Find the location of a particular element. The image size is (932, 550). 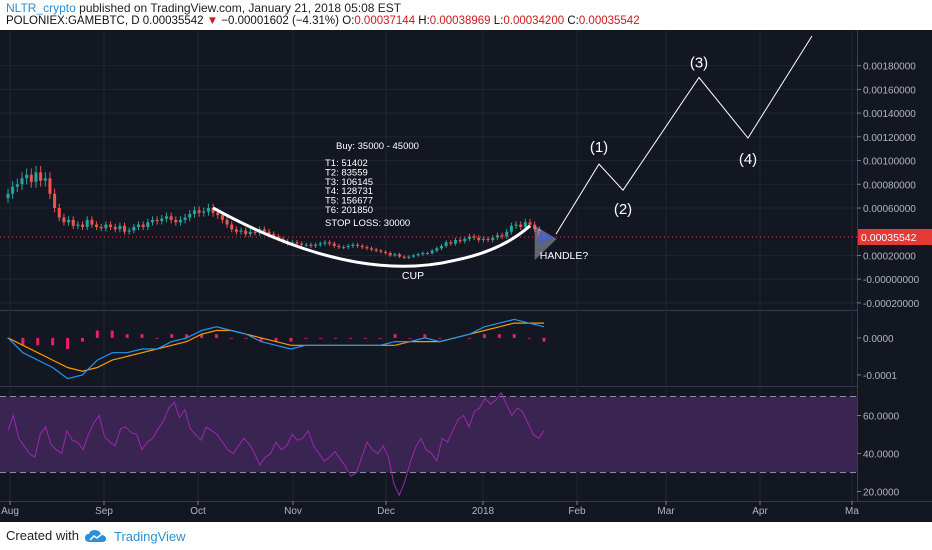

macd-signal-line is located at coordinates (275, 347).